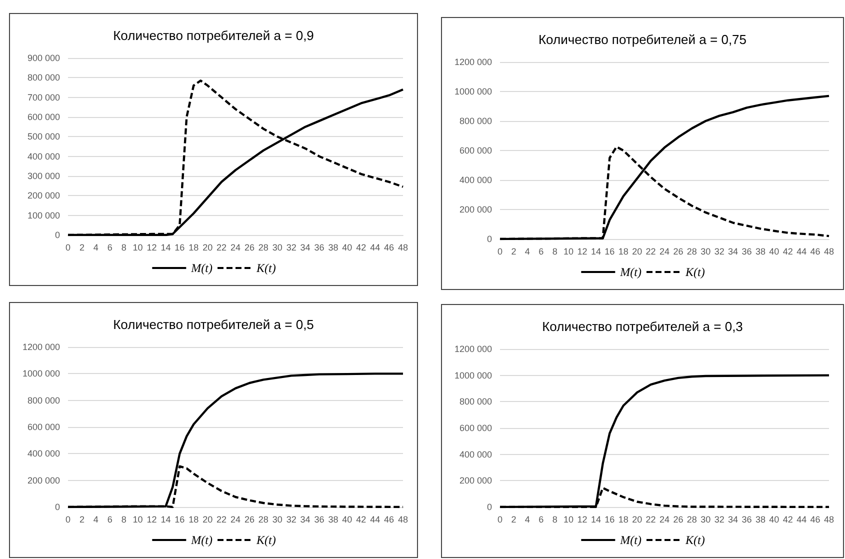 This screenshot has width=845, height=559. I want to click on y-tick-label: 500 000, so click(43, 137).